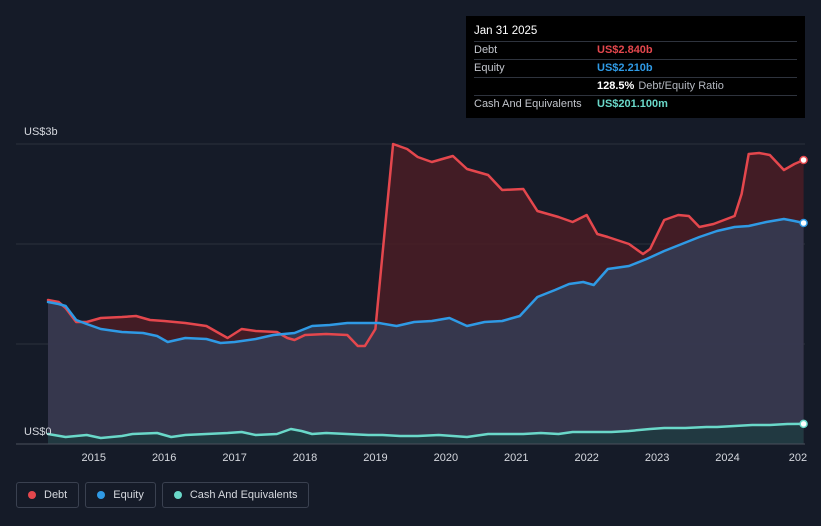  What do you see at coordinates (535, 86) in the screenshot?
I see `tooltip-label-ratio` at bounding box center [535, 86].